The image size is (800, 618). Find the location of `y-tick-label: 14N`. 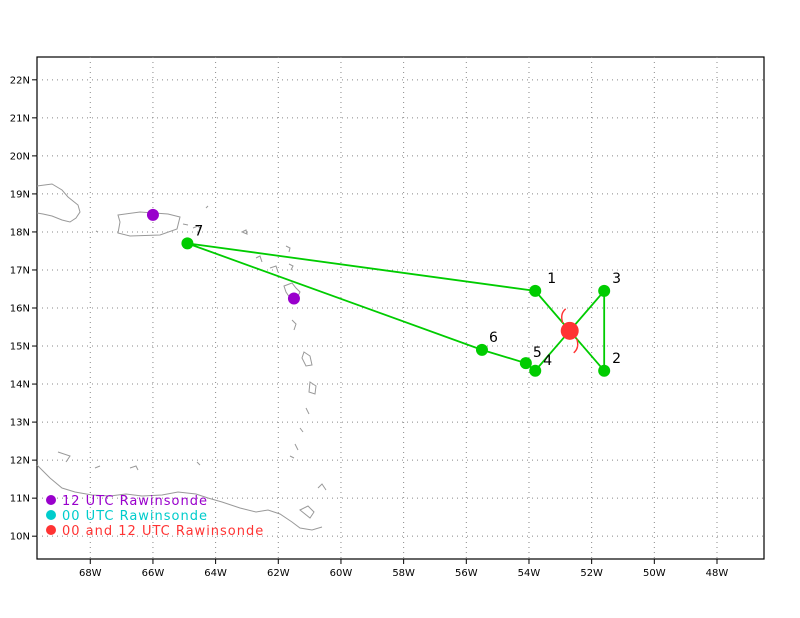

y-tick-label: 14N is located at coordinates (20, 385).